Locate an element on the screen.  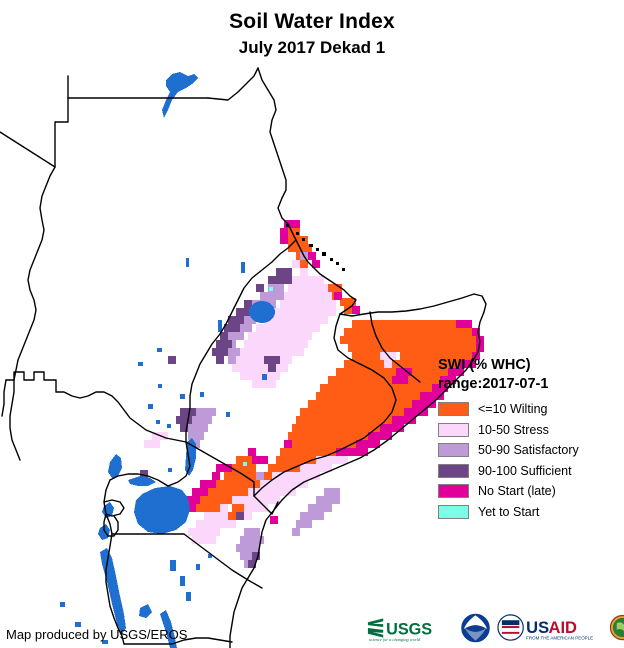
legend-title: SWI (% WHC) is located at coordinates (484, 365).